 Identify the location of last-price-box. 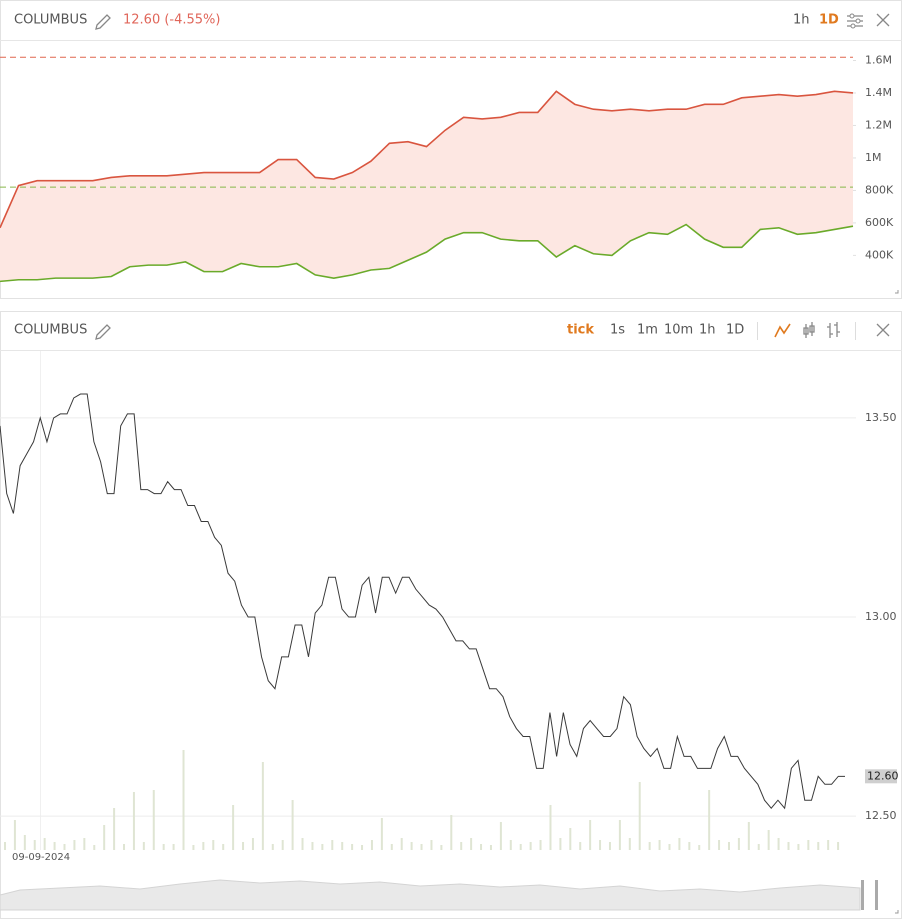
(881, 776).